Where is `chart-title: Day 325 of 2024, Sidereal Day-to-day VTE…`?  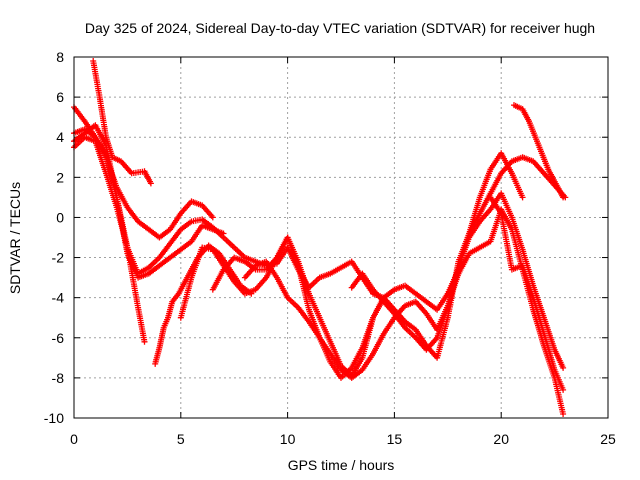 chart-title: Day 325 of 2024, Sidereal Day-to-day VTE… is located at coordinates (340, 28).